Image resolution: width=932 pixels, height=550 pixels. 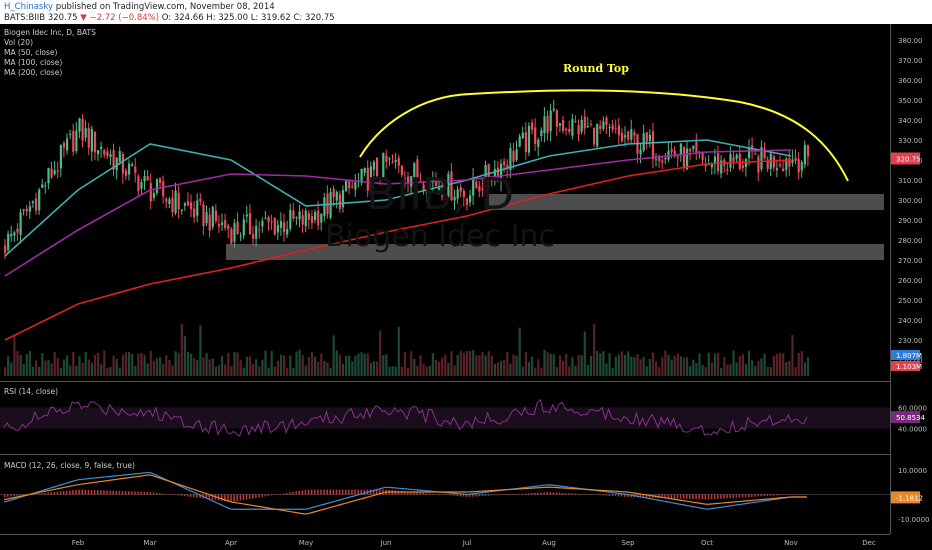 I want to click on price-tick-label: 380.00, so click(x=910, y=41).